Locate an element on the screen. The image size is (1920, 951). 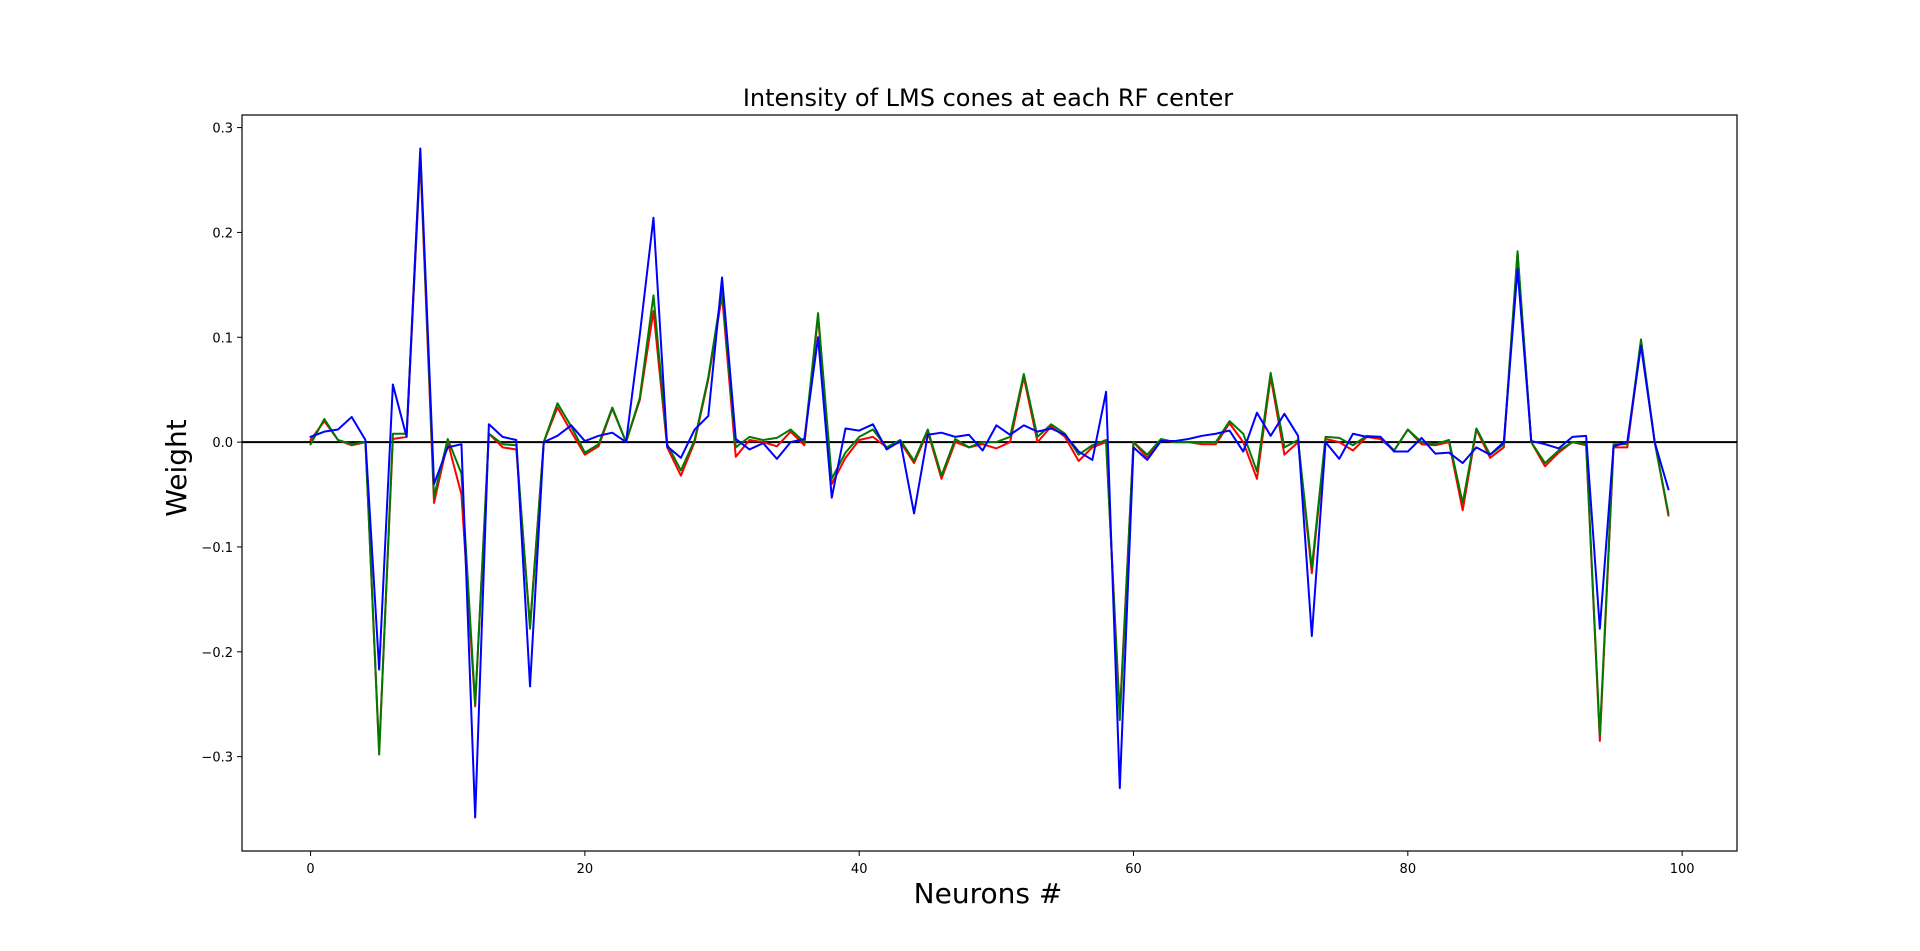
x-tick-label: 0 is located at coordinates (310, 869).